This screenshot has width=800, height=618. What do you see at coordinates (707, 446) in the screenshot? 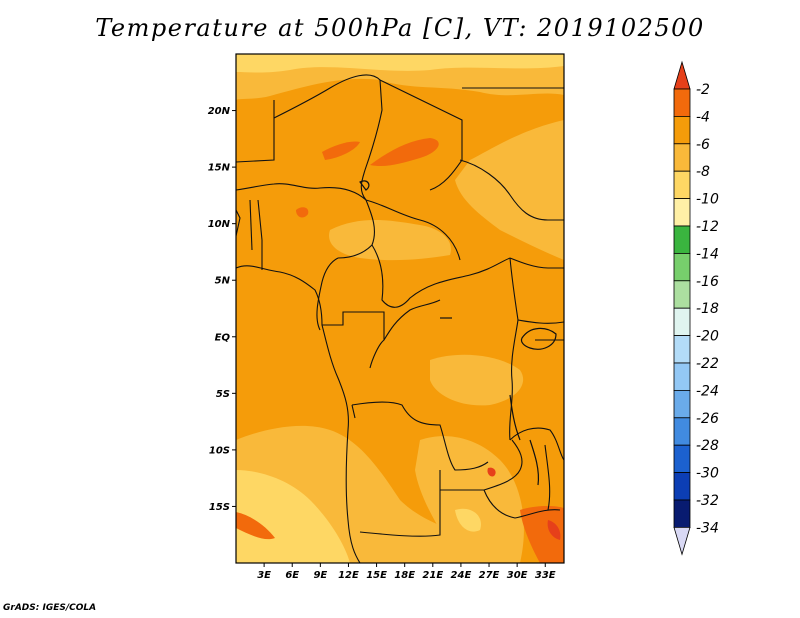
I see `colorbar-label: -28` at bounding box center [707, 446].